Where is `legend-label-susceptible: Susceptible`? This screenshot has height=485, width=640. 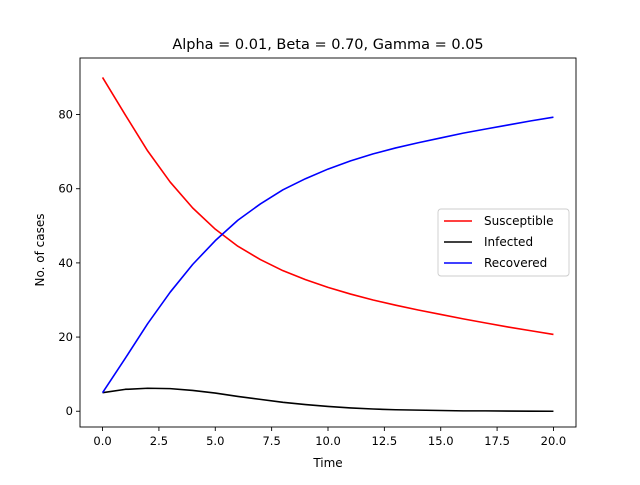 legend-label-susceptible: Susceptible is located at coordinates (518, 221).